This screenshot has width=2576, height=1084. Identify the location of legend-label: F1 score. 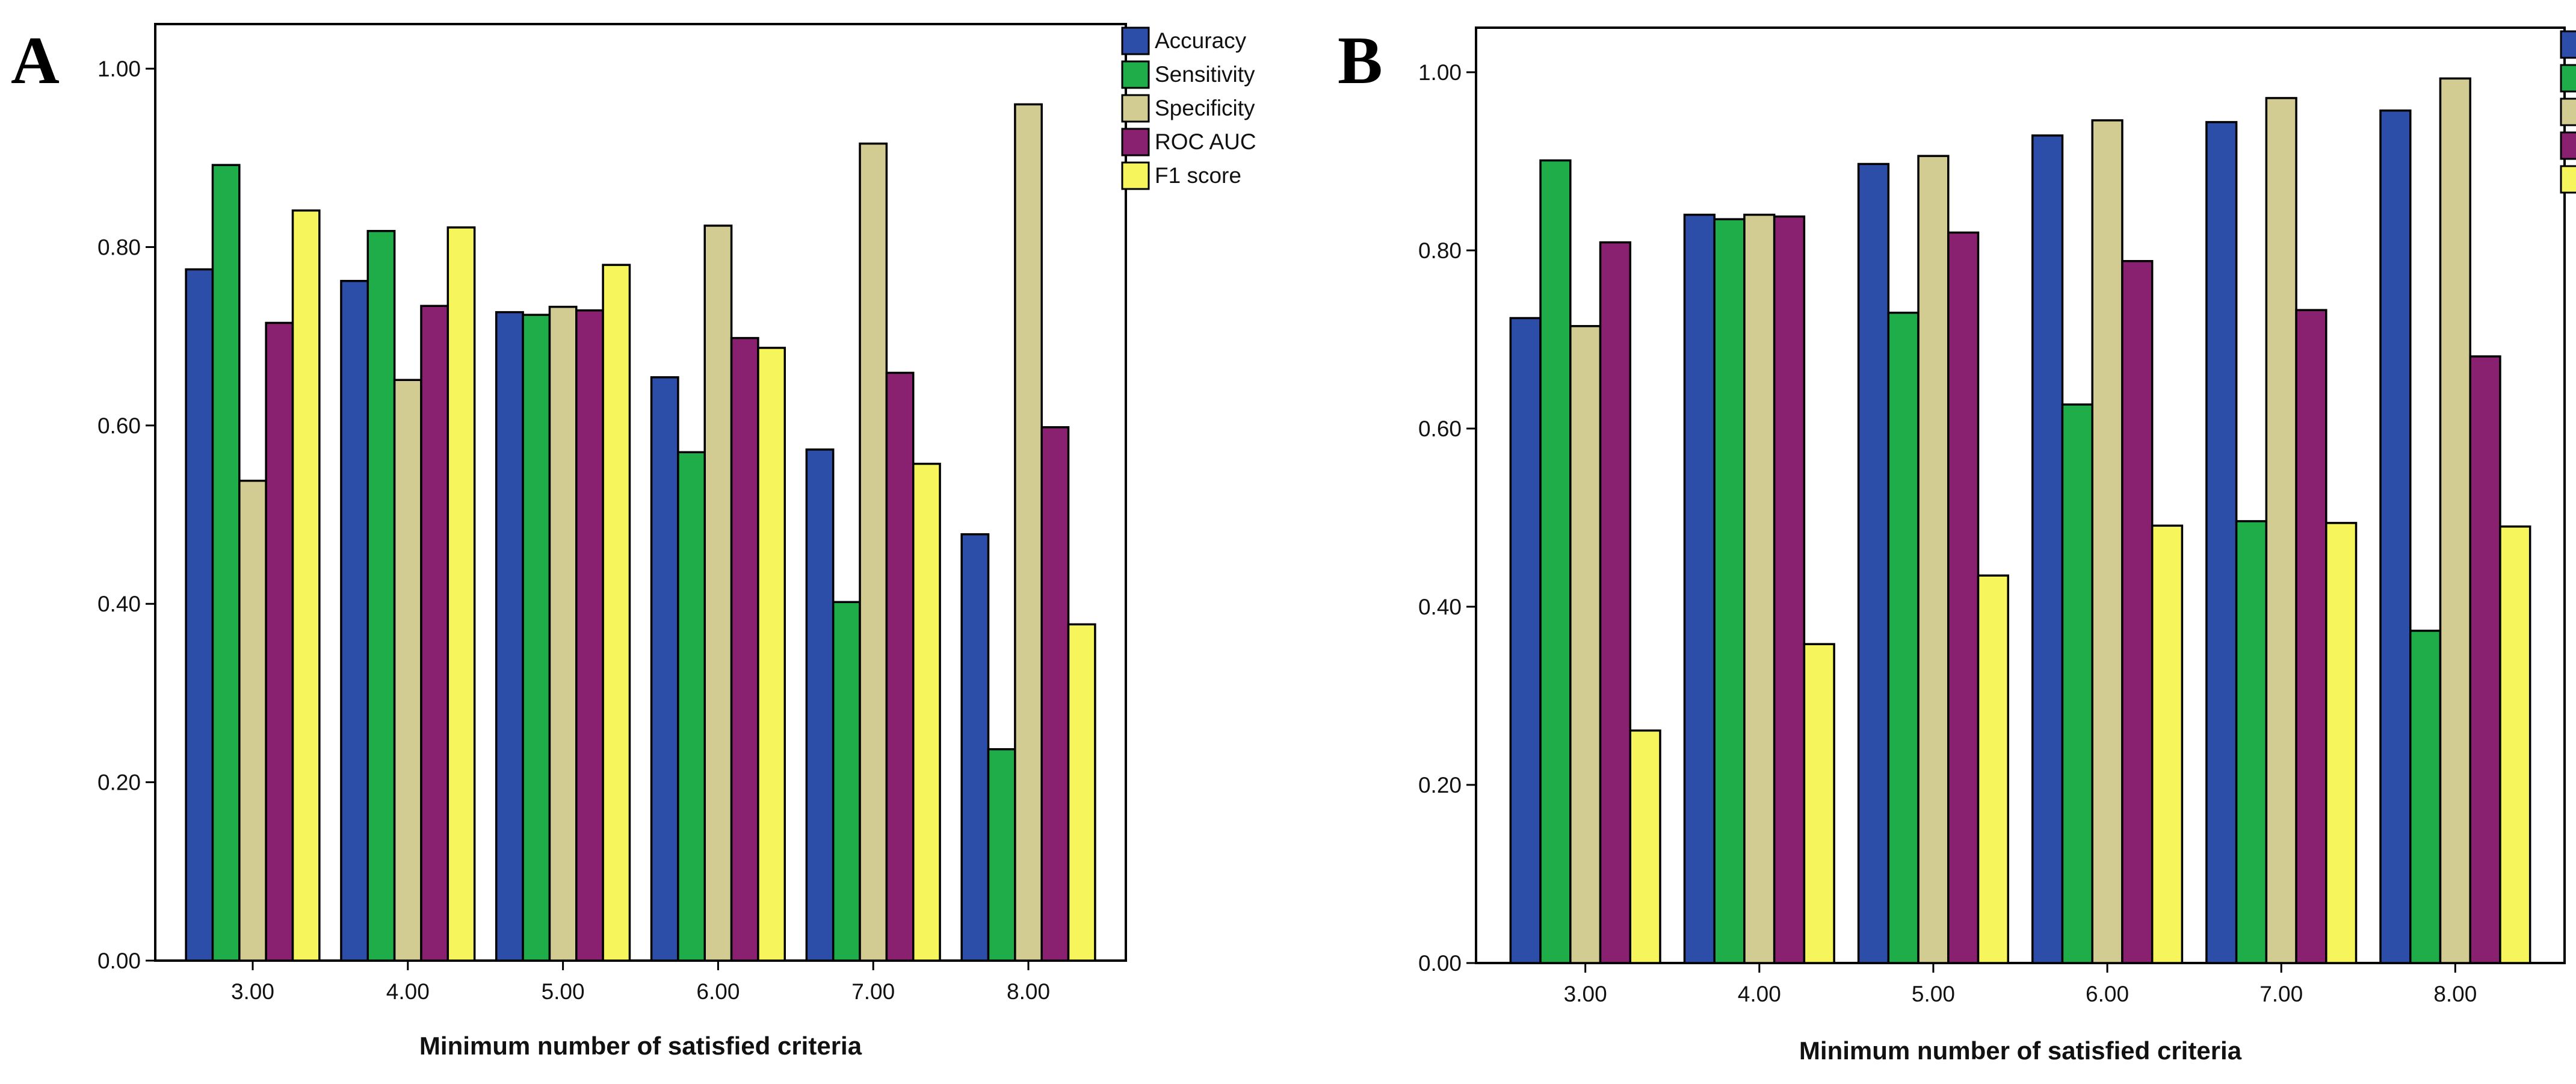
(1198, 176).